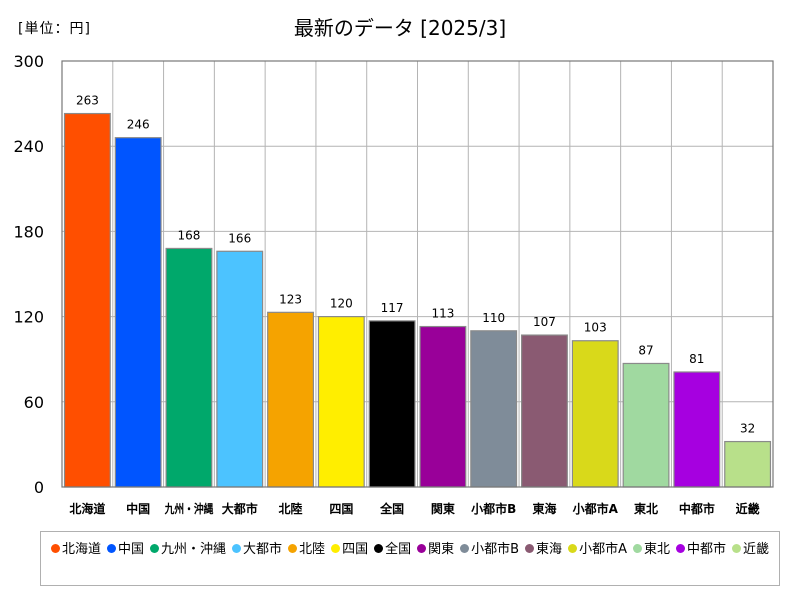  Describe the element at coordinates (442, 314) in the screenshot. I see `data-label: 113` at that location.